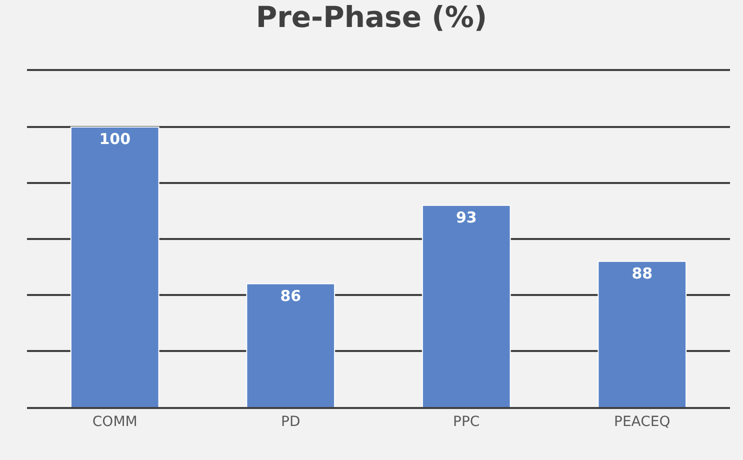 This screenshot has width=743, height=460. What do you see at coordinates (642, 273) in the screenshot?
I see `data-label: 88` at bounding box center [642, 273].